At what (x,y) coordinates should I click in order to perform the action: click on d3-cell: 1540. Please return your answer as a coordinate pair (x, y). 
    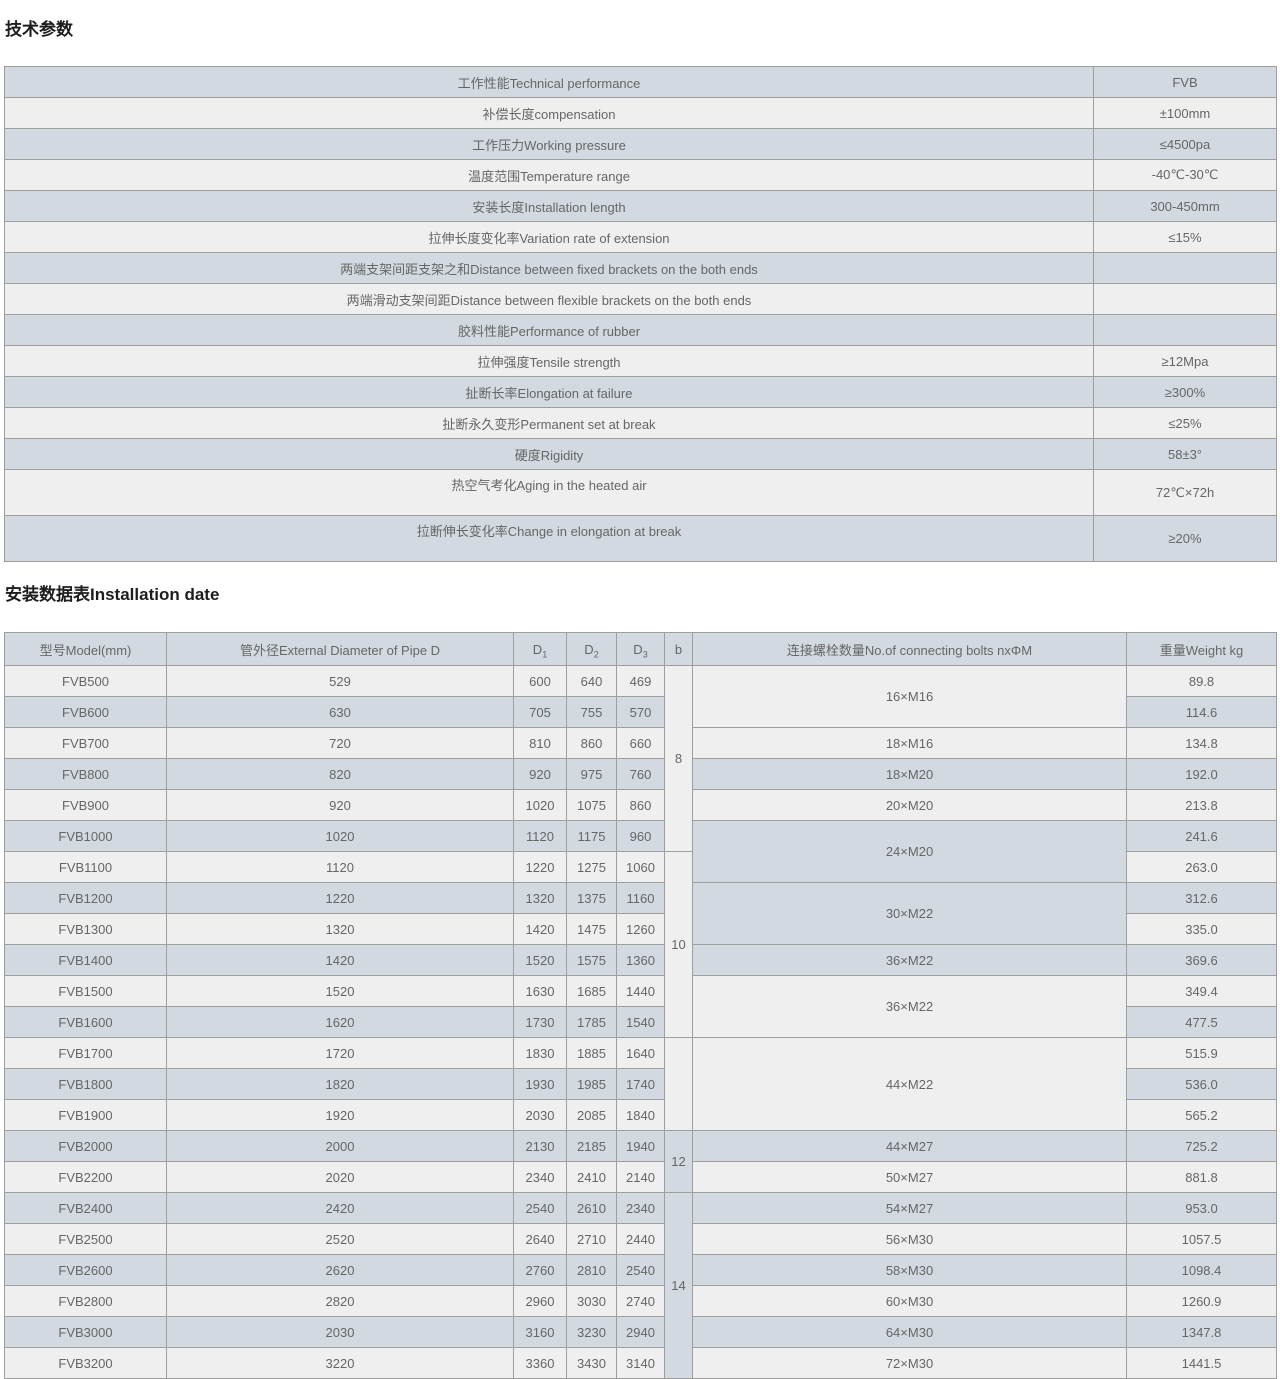
    Looking at the image, I should click on (640, 1022).